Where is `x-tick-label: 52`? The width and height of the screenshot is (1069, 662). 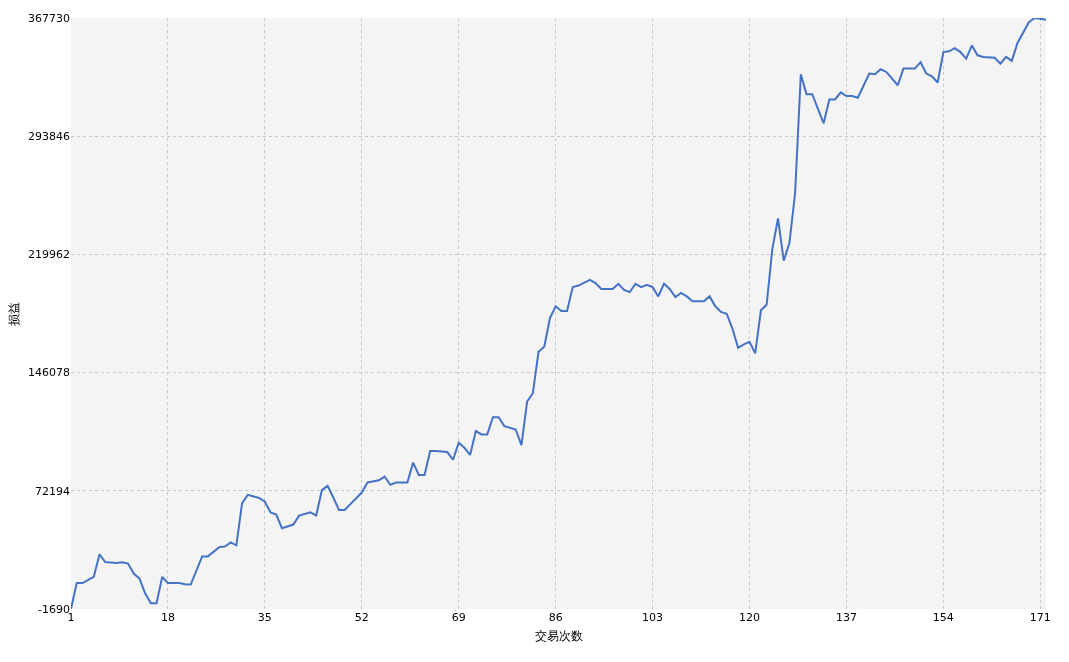 x-tick-label: 52 is located at coordinates (361, 617).